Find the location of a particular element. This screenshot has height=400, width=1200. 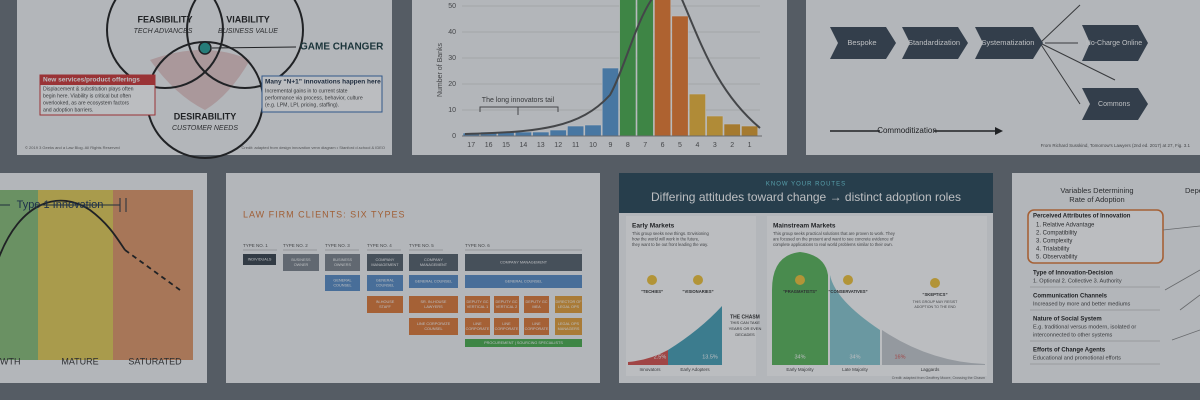

label: WTH is located at coordinates (10, 361).